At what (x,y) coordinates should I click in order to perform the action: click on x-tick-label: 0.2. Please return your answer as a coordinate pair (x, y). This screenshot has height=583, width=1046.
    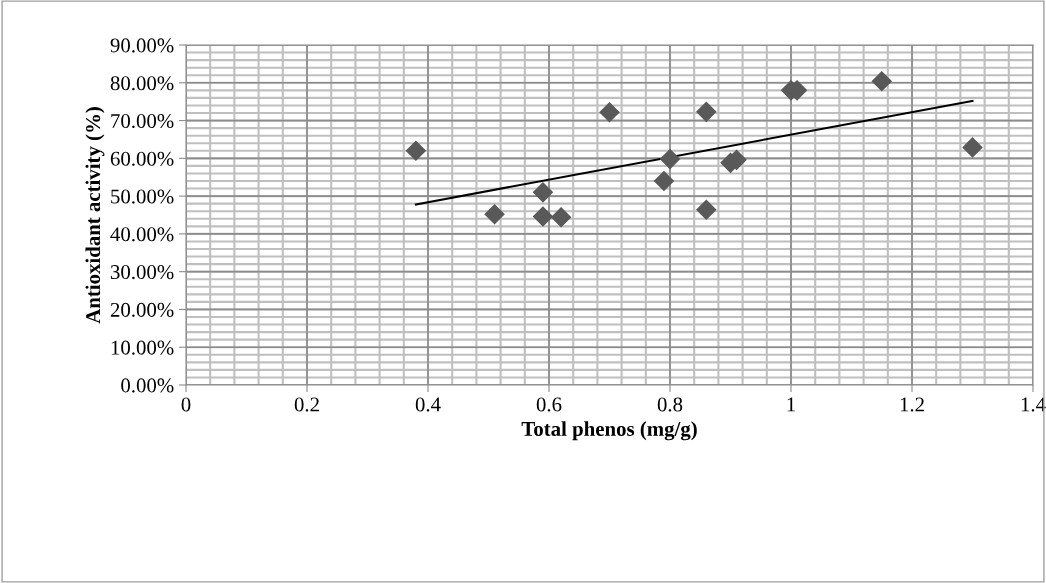
    Looking at the image, I should click on (306, 404).